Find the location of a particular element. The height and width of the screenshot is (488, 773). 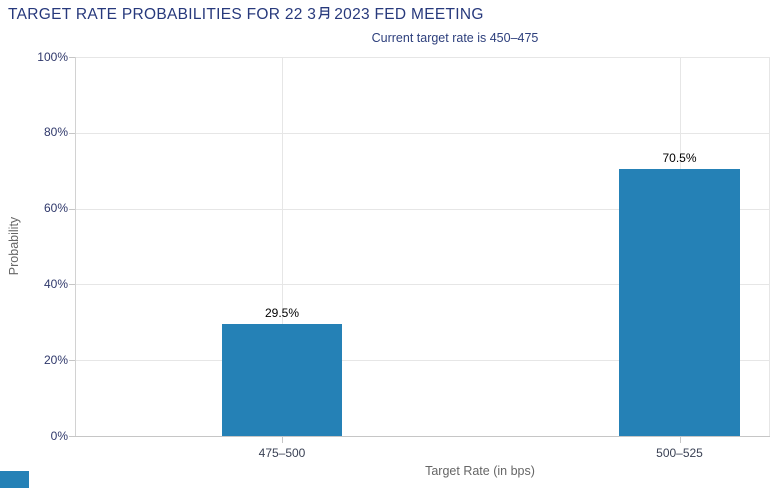

chart-title-part1: TARGET RATE PROBABILITIES FOR 22 3 is located at coordinates (162, 14).